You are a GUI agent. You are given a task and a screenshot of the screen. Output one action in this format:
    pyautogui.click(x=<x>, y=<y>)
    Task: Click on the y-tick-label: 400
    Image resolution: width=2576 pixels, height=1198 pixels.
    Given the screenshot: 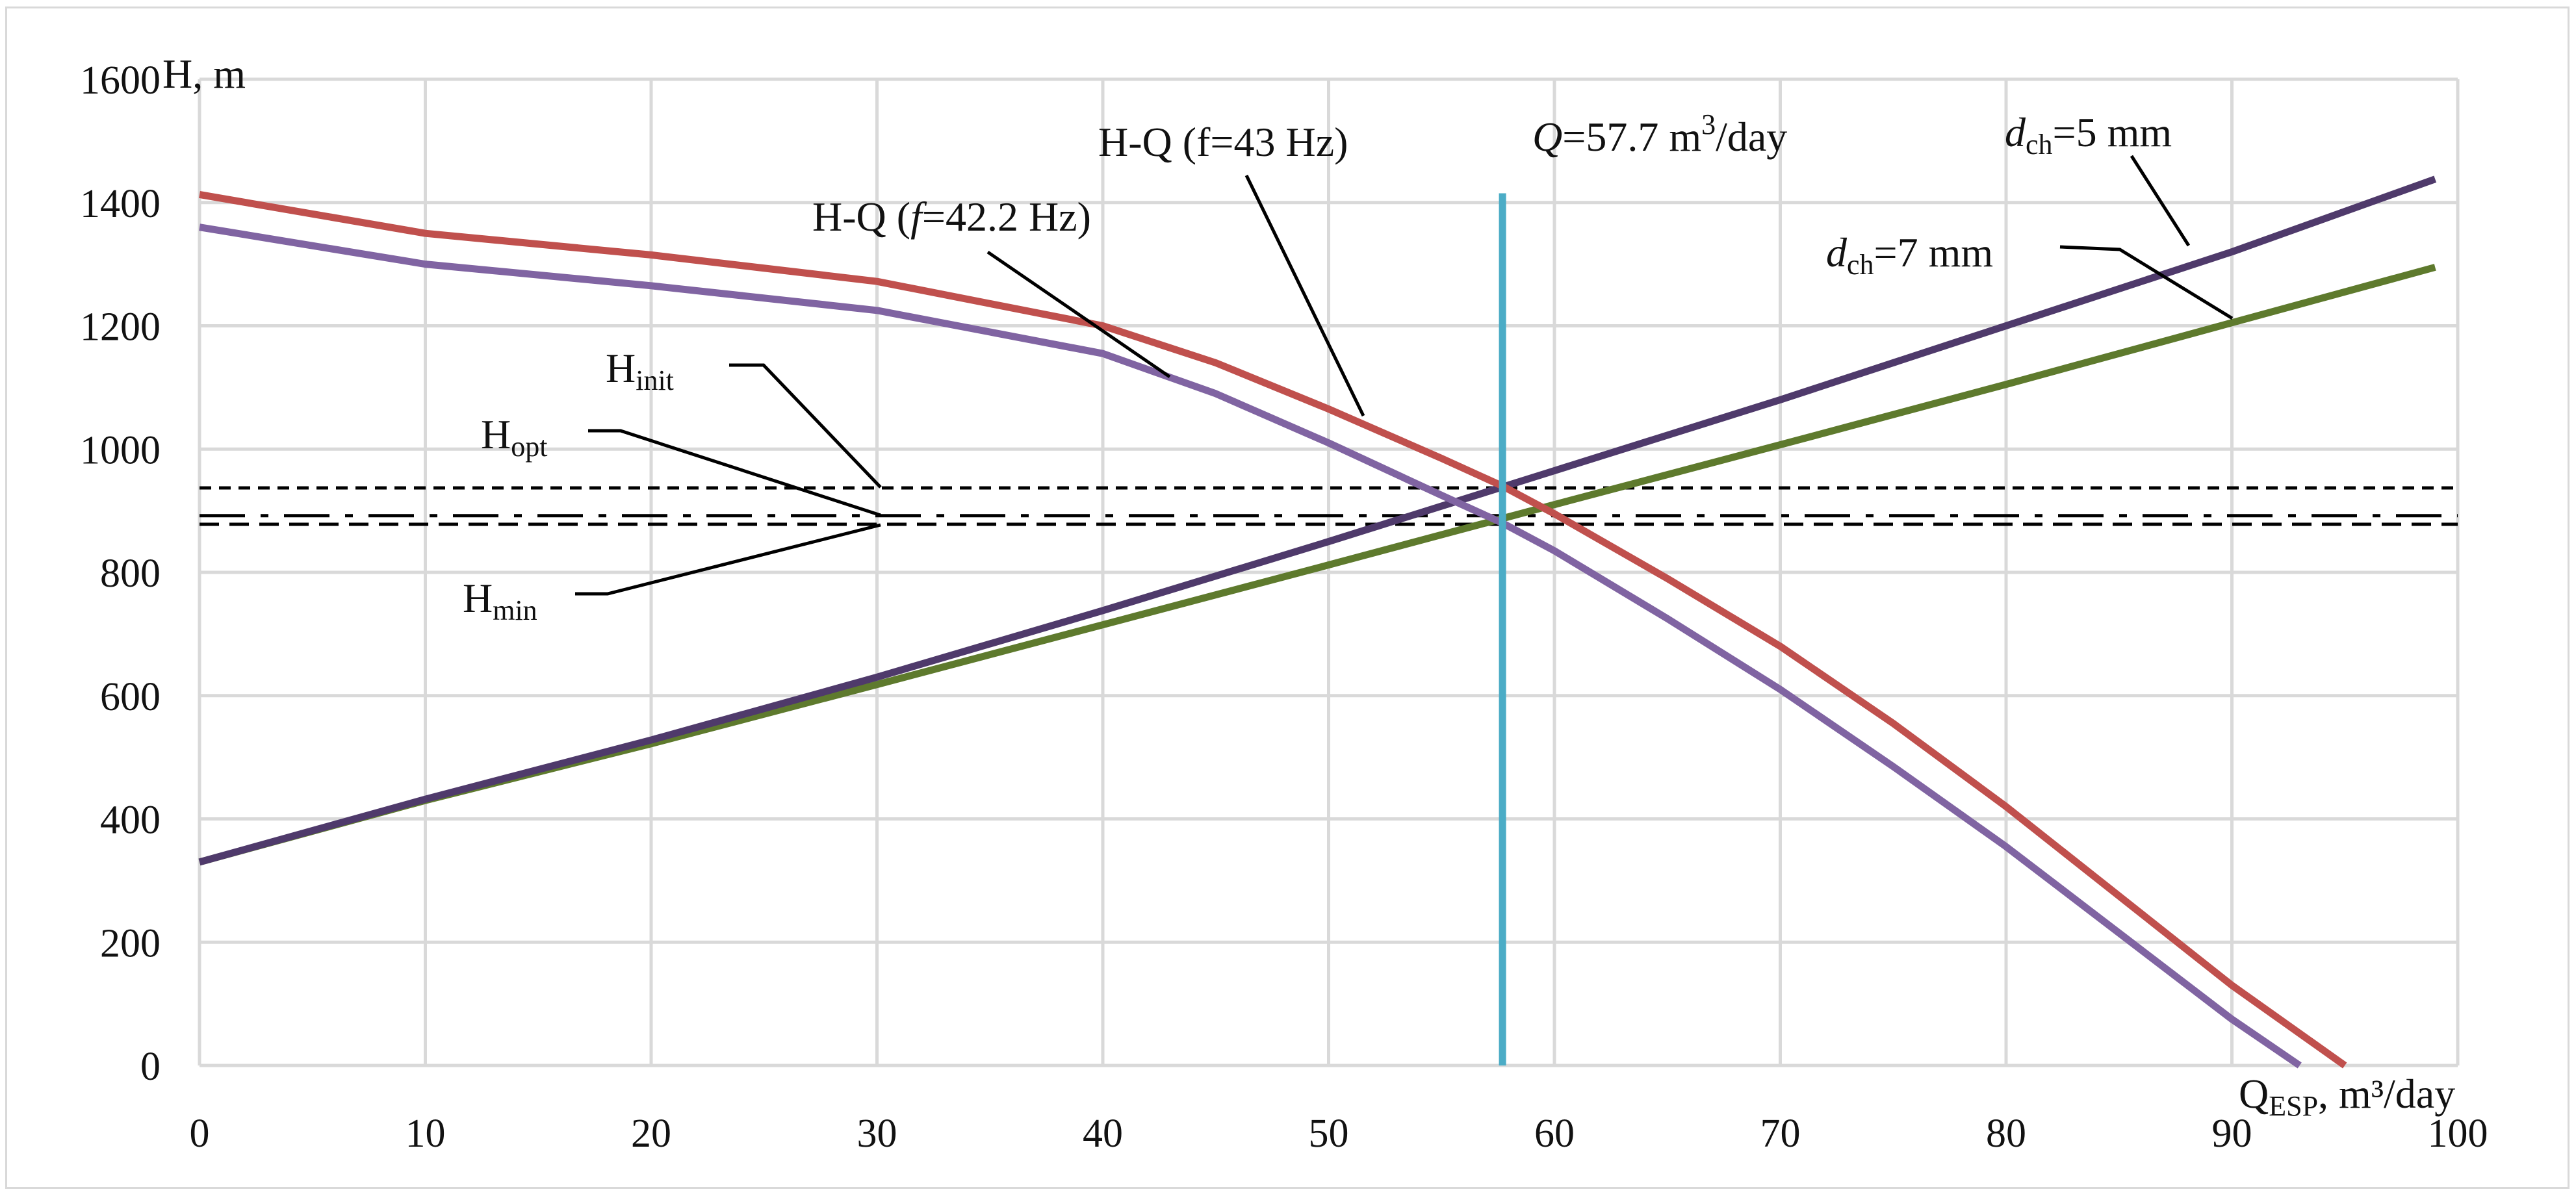 What is the action you would take?
    pyautogui.click(x=131, y=820)
    